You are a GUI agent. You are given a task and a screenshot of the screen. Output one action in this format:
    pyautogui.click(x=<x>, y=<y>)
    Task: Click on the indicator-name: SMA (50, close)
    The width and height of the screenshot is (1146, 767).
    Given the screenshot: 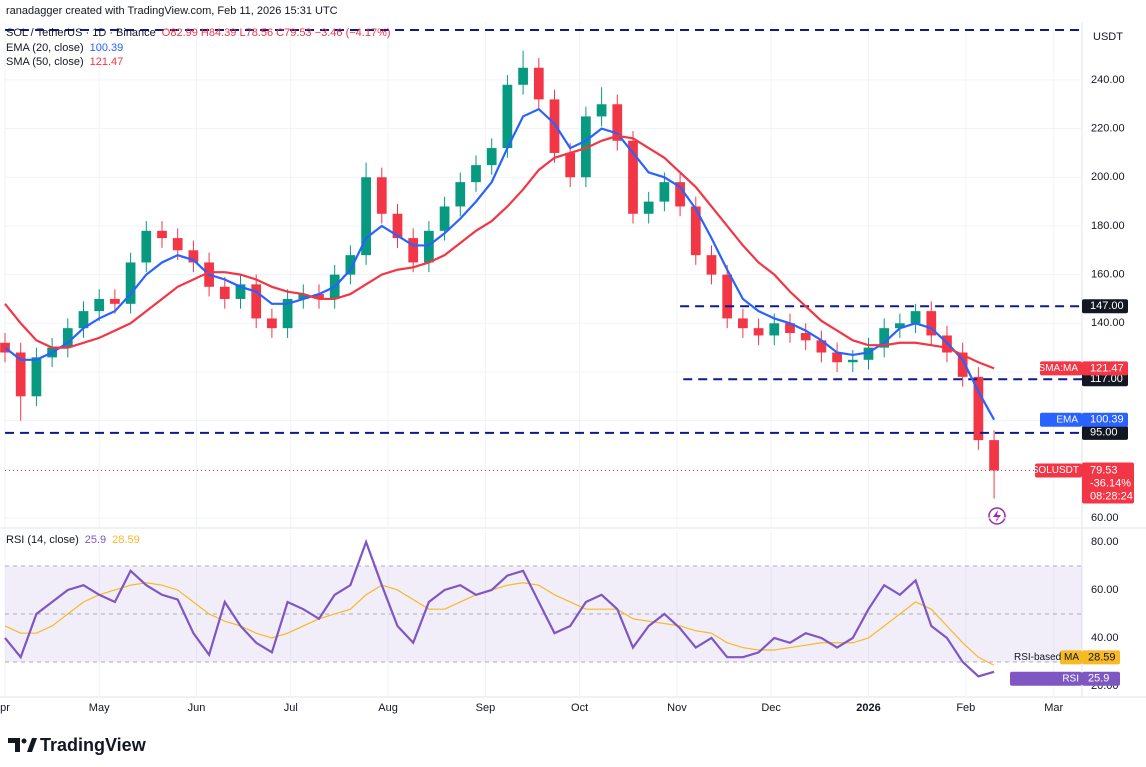 What is the action you would take?
    pyautogui.click(x=45, y=62)
    